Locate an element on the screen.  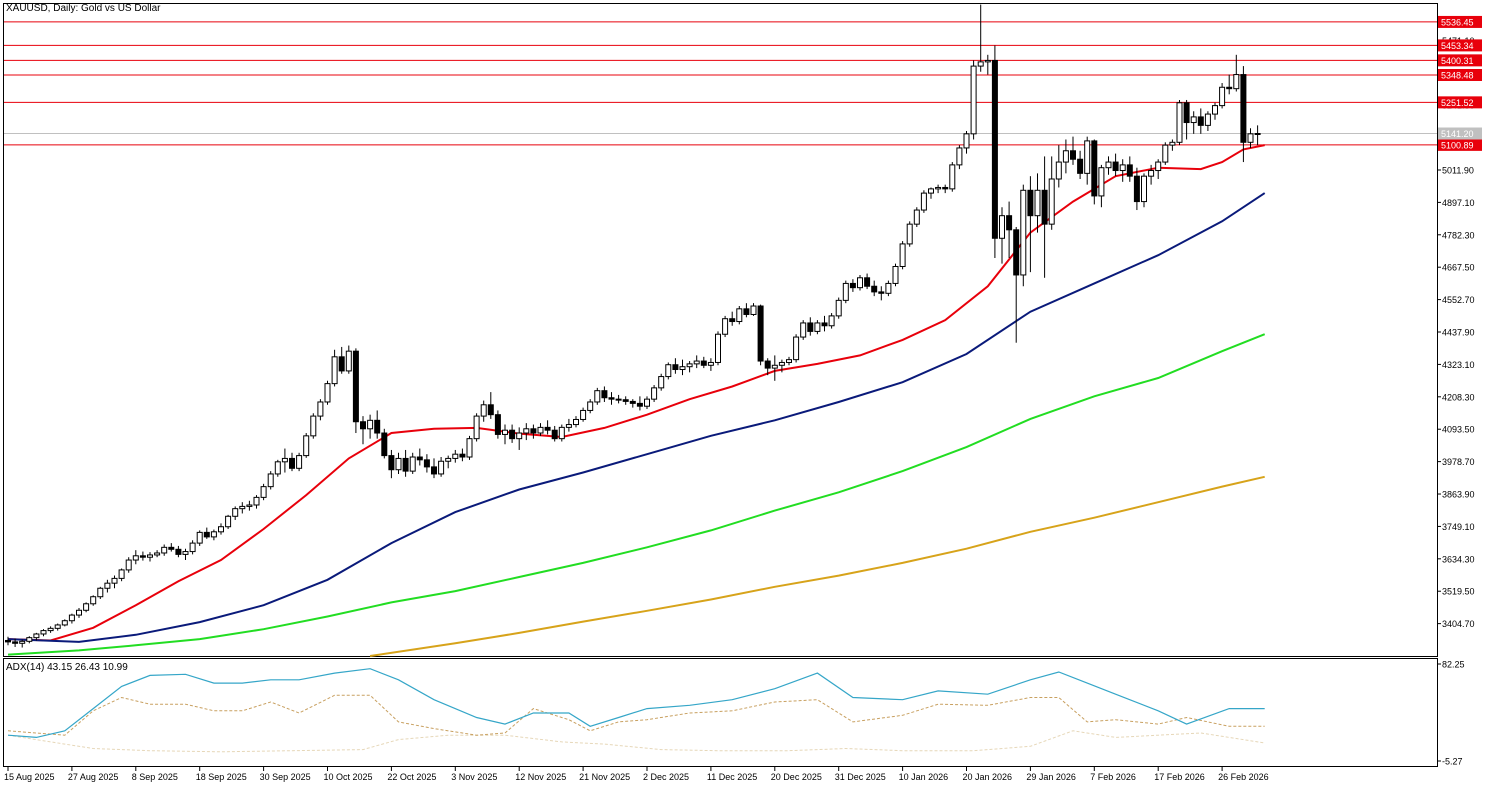
price-tick-label: 3404.70 is located at coordinates (1458, 624).